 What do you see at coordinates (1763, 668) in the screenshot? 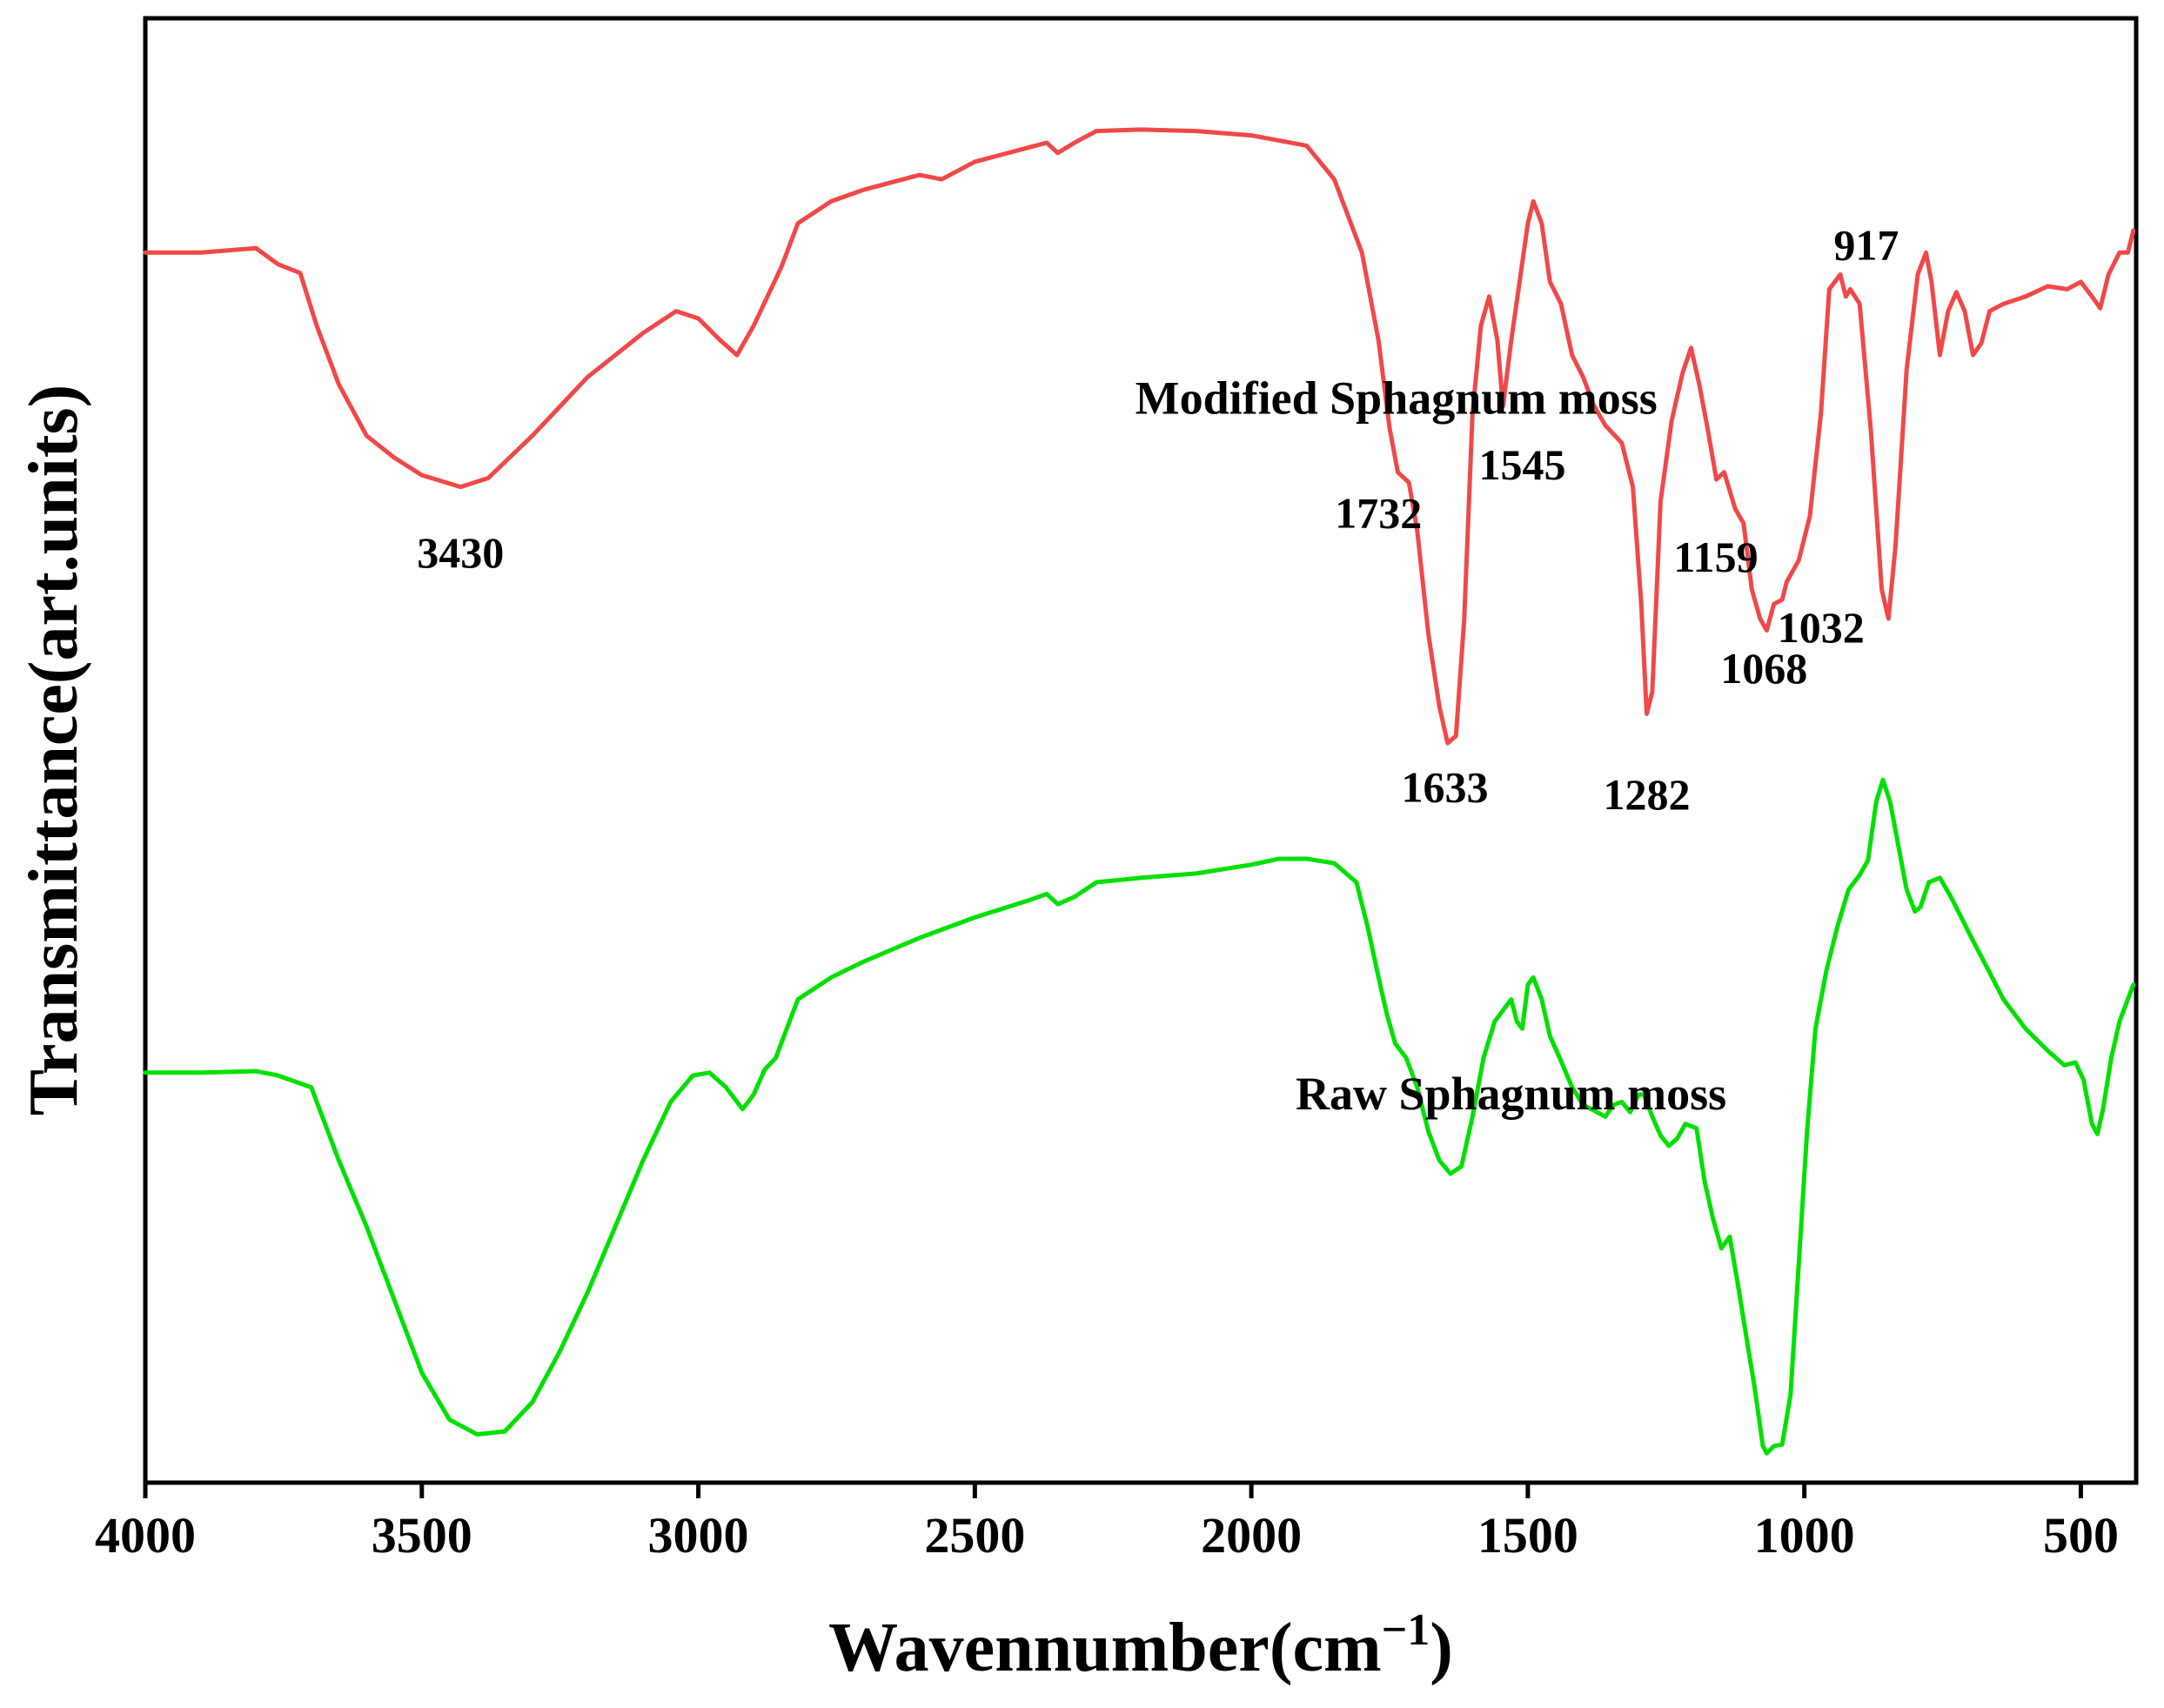
I see `peak-label: 1068` at bounding box center [1763, 668].